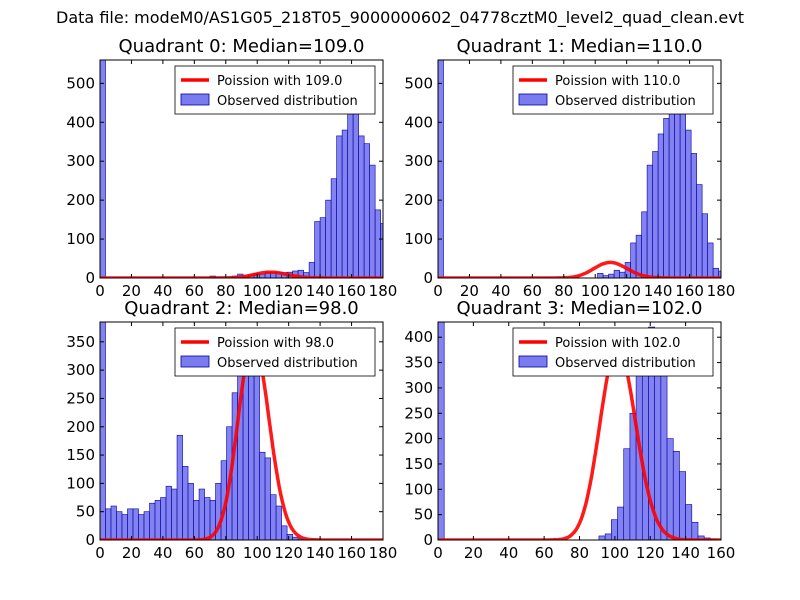 The width and height of the screenshot is (800, 600). I want to click on y-tick-label: 200, so click(418, 439).